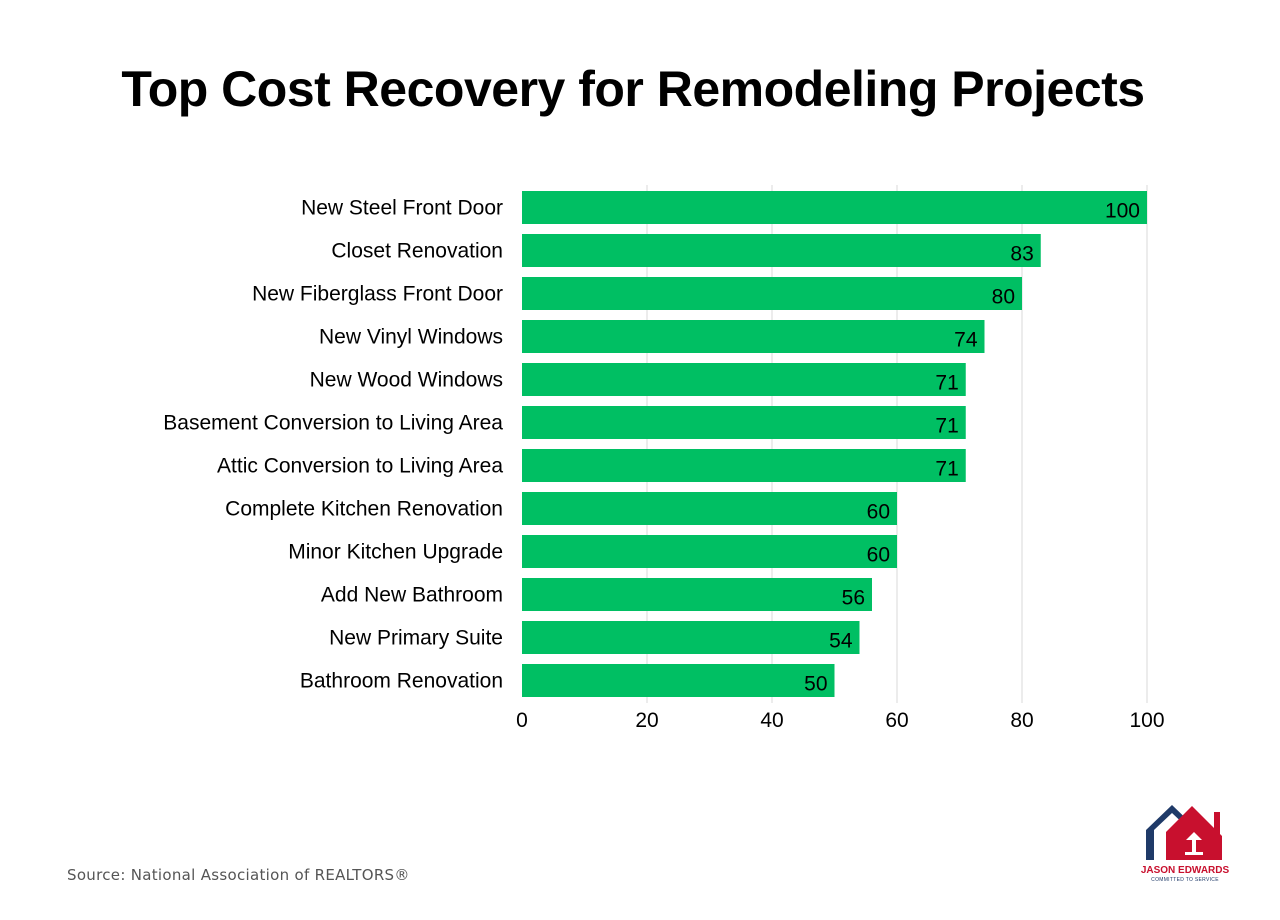 The width and height of the screenshot is (1280, 920). What do you see at coordinates (411, 337) in the screenshot?
I see `category-label: New Vinyl Windows` at bounding box center [411, 337].